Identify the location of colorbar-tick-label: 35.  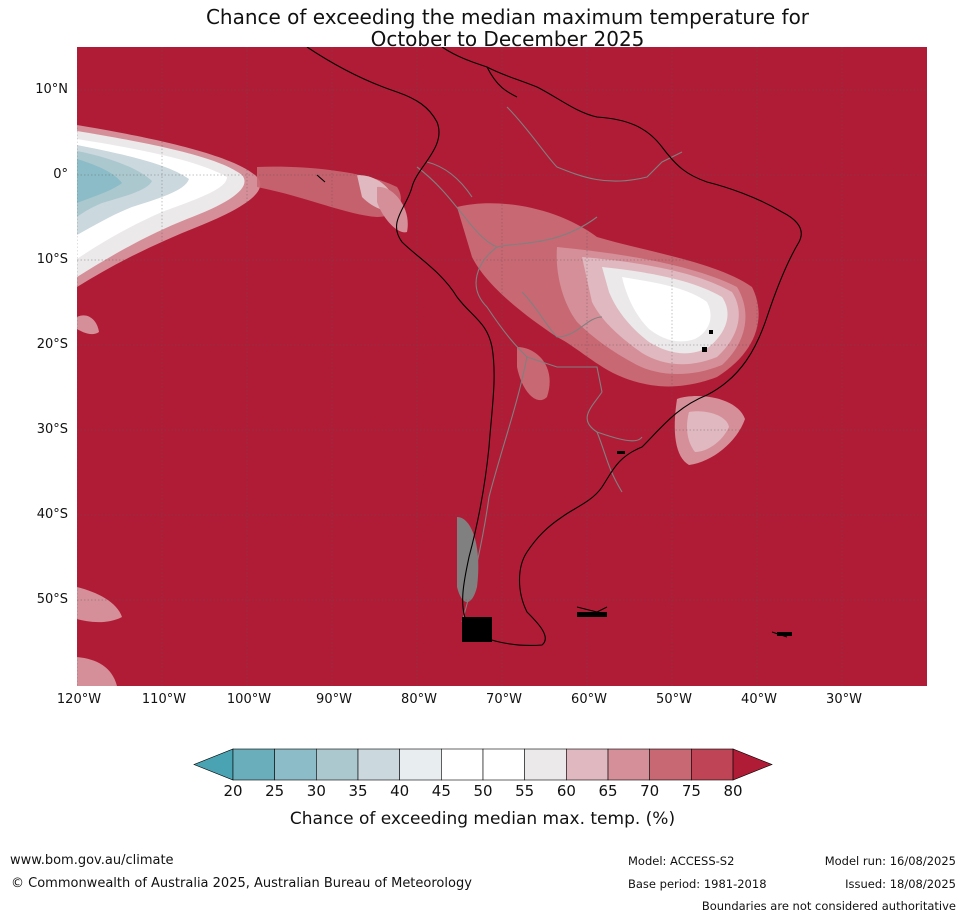
(358, 791).